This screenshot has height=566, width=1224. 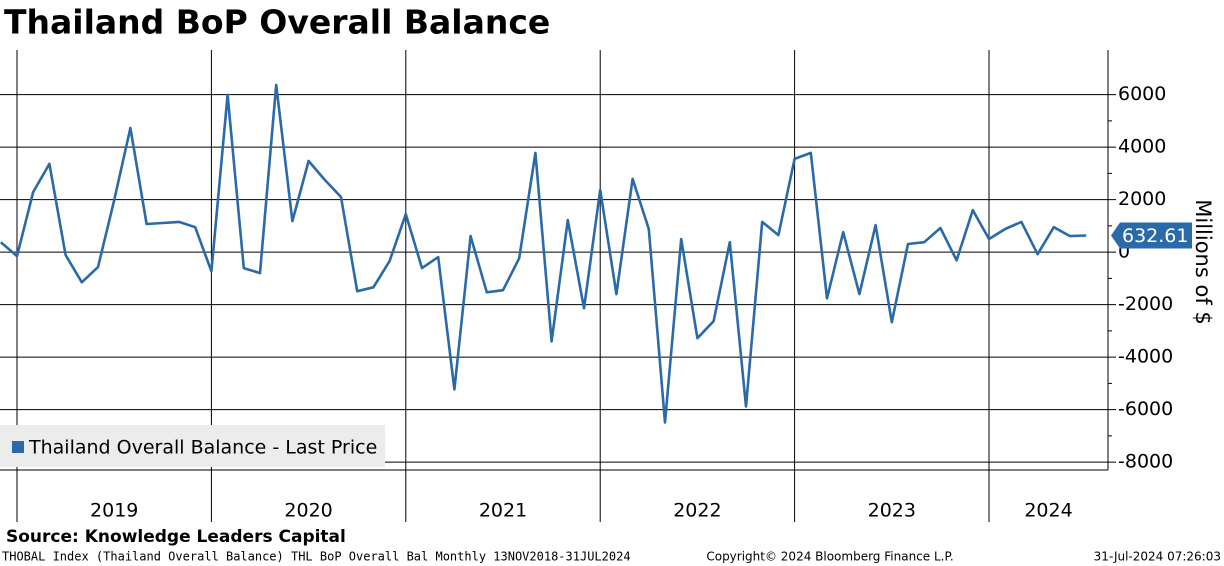 I want to click on last-price-box, so click(x=1151, y=235).